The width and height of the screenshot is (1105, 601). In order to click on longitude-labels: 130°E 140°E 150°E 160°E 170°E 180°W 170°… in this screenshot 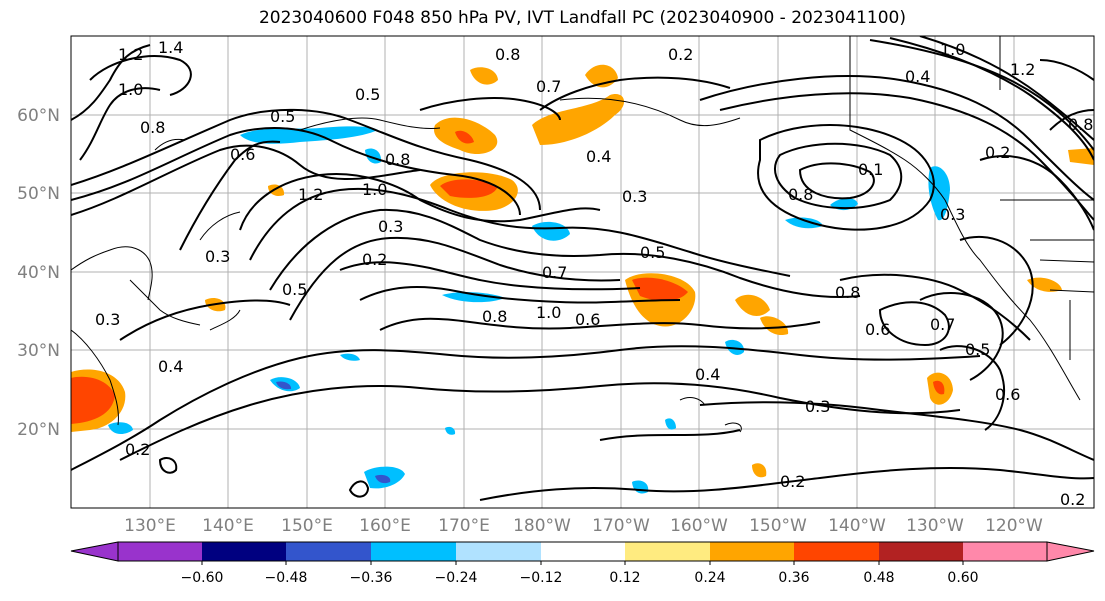, I will do `click(583, 526)`.